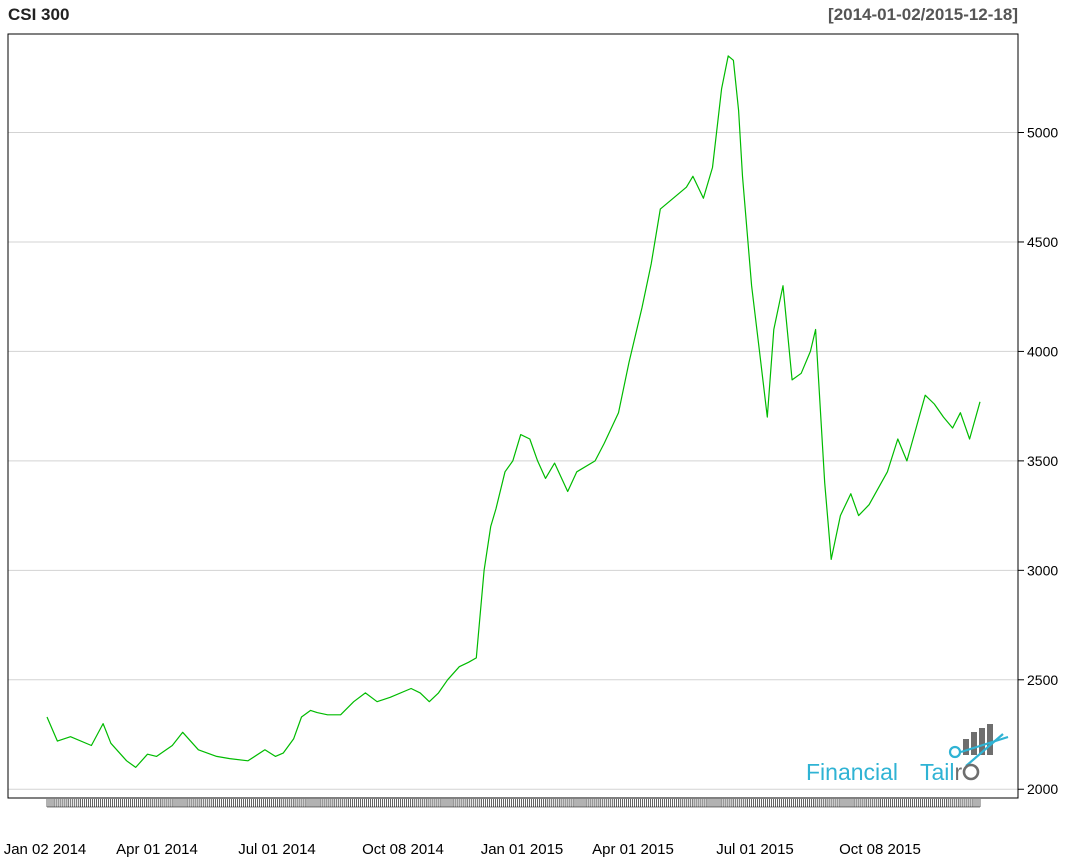 This screenshot has height=864, width=1073. I want to click on x-minor-ticks, so click(513, 803).